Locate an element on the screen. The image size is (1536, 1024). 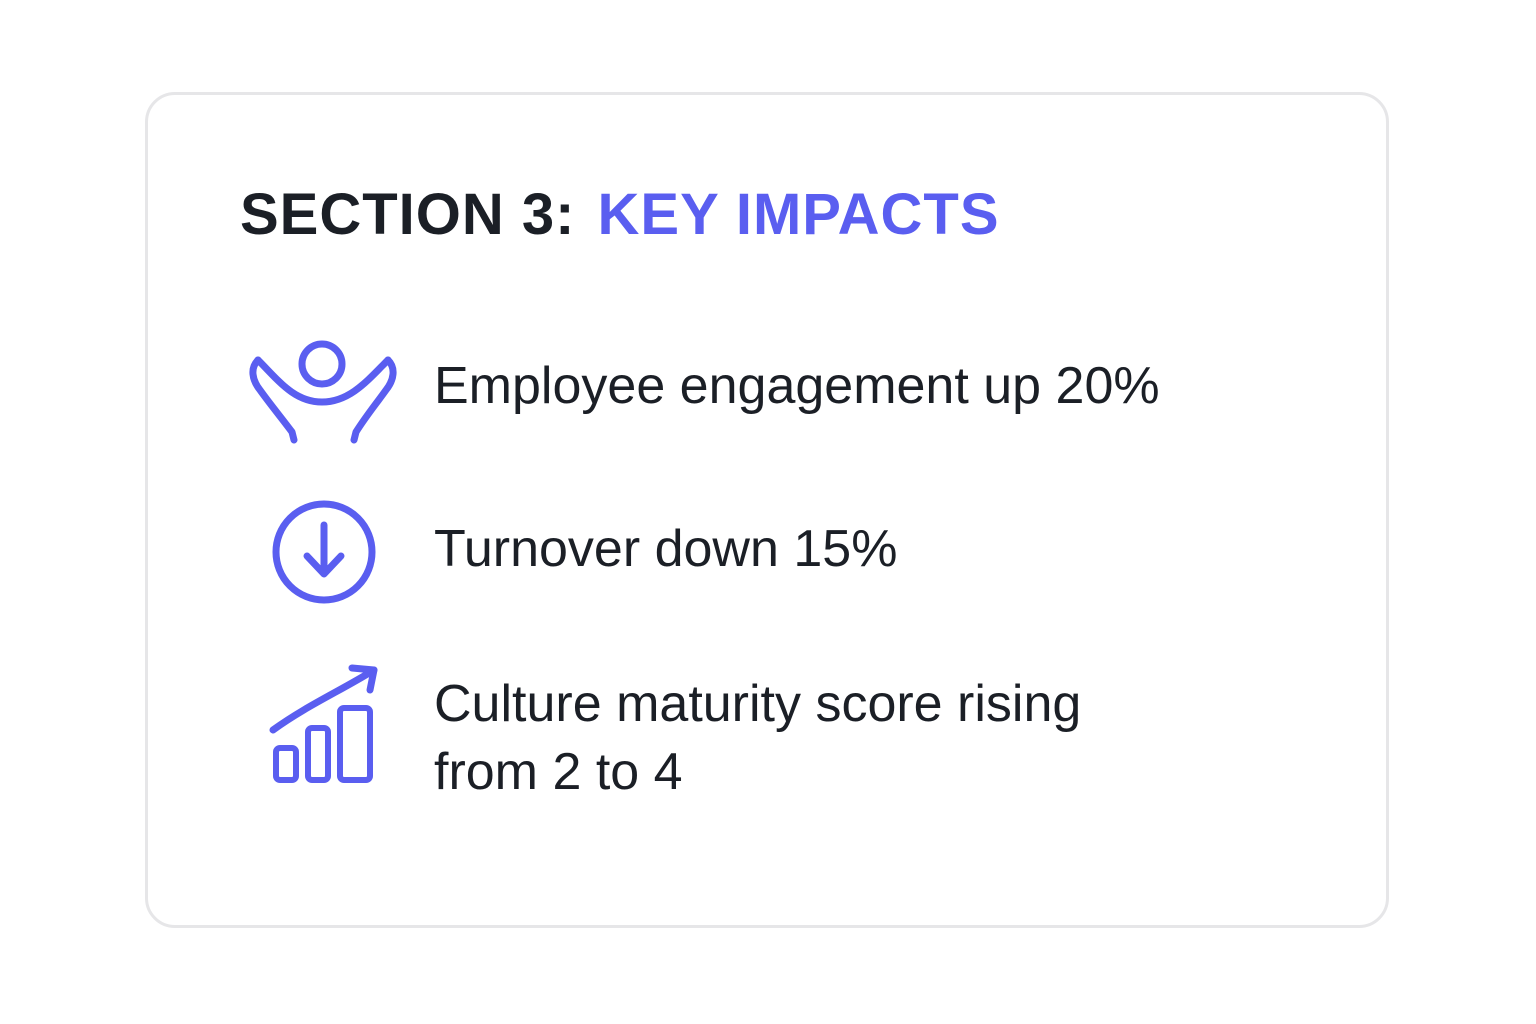
section-label: SECTION 3: is located at coordinates (408, 214).